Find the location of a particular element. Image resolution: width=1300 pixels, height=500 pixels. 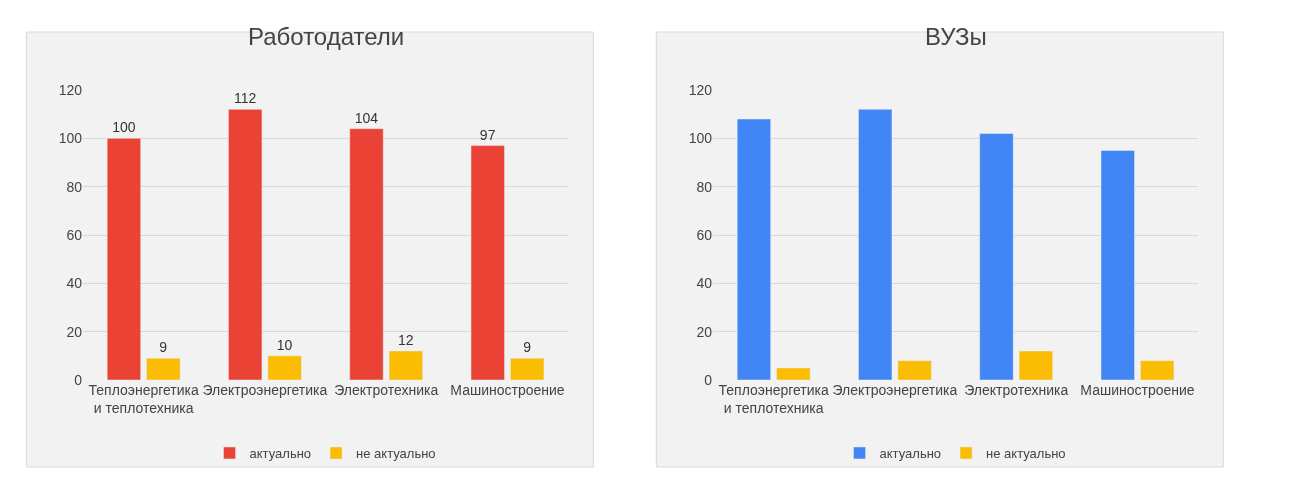

data-label: 112 is located at coordinates (245, 98).